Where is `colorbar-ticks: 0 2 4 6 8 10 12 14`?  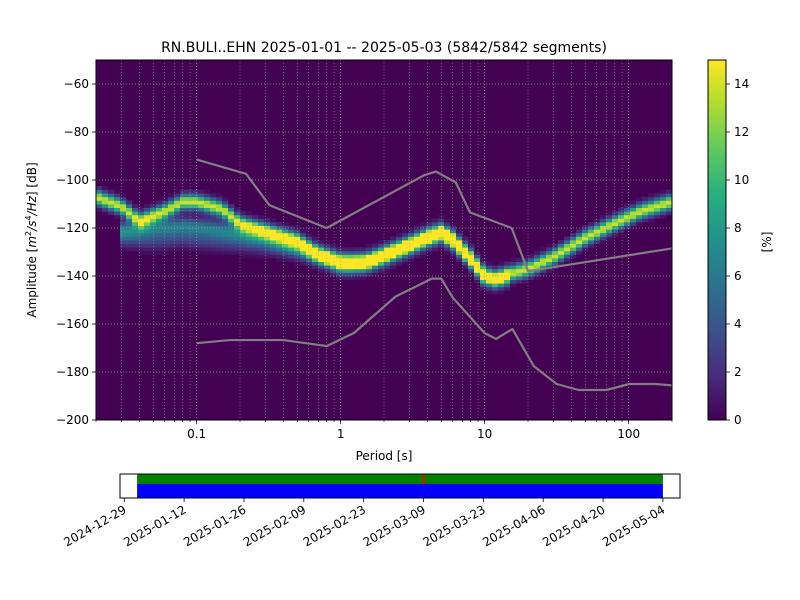 colorbar-ticks: 0 2 4 6 8 10 12 14 is located at coordinates (737, 252).